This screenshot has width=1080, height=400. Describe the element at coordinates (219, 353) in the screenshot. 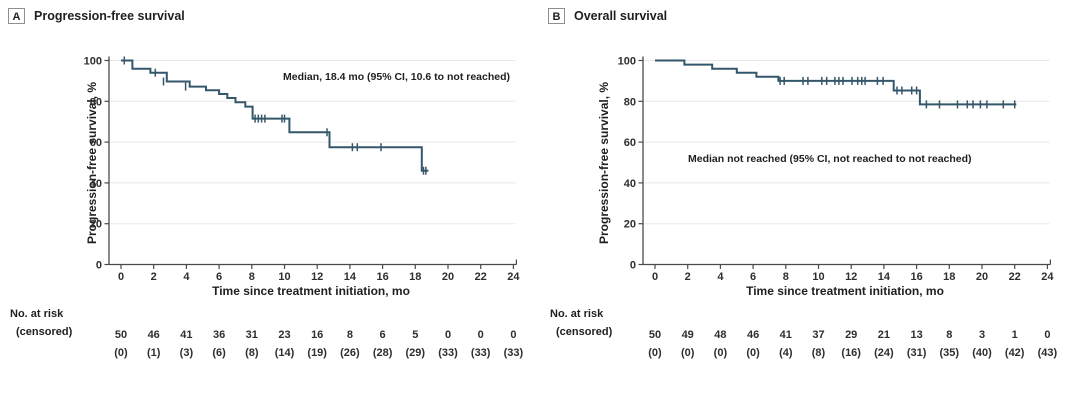

I see `censored-value: (6)` at that location.